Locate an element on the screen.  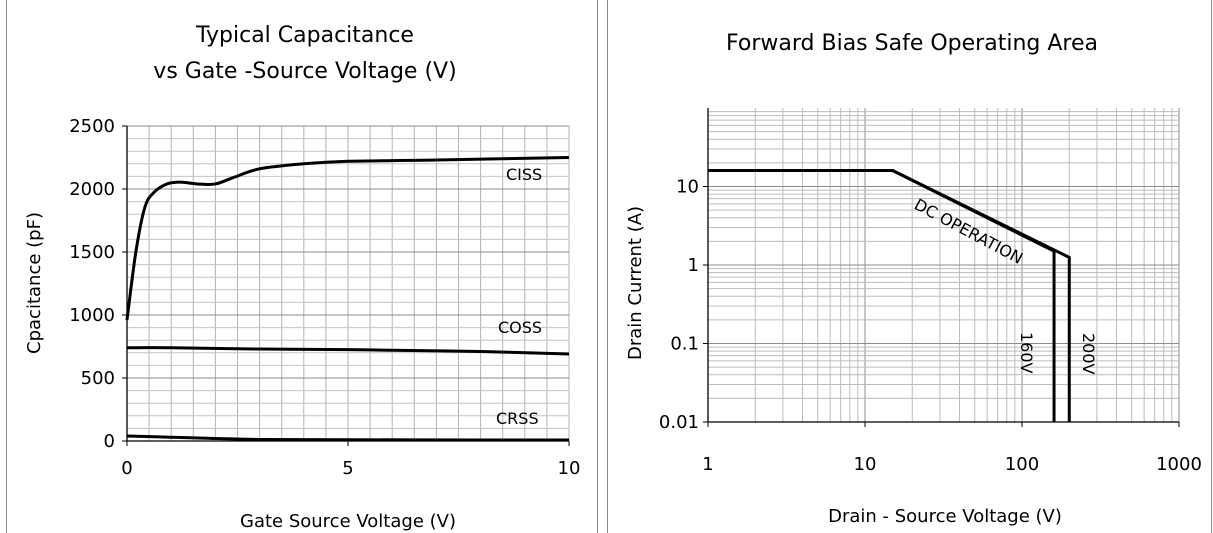
series-line-ciss is located at coordinates (347, 238).